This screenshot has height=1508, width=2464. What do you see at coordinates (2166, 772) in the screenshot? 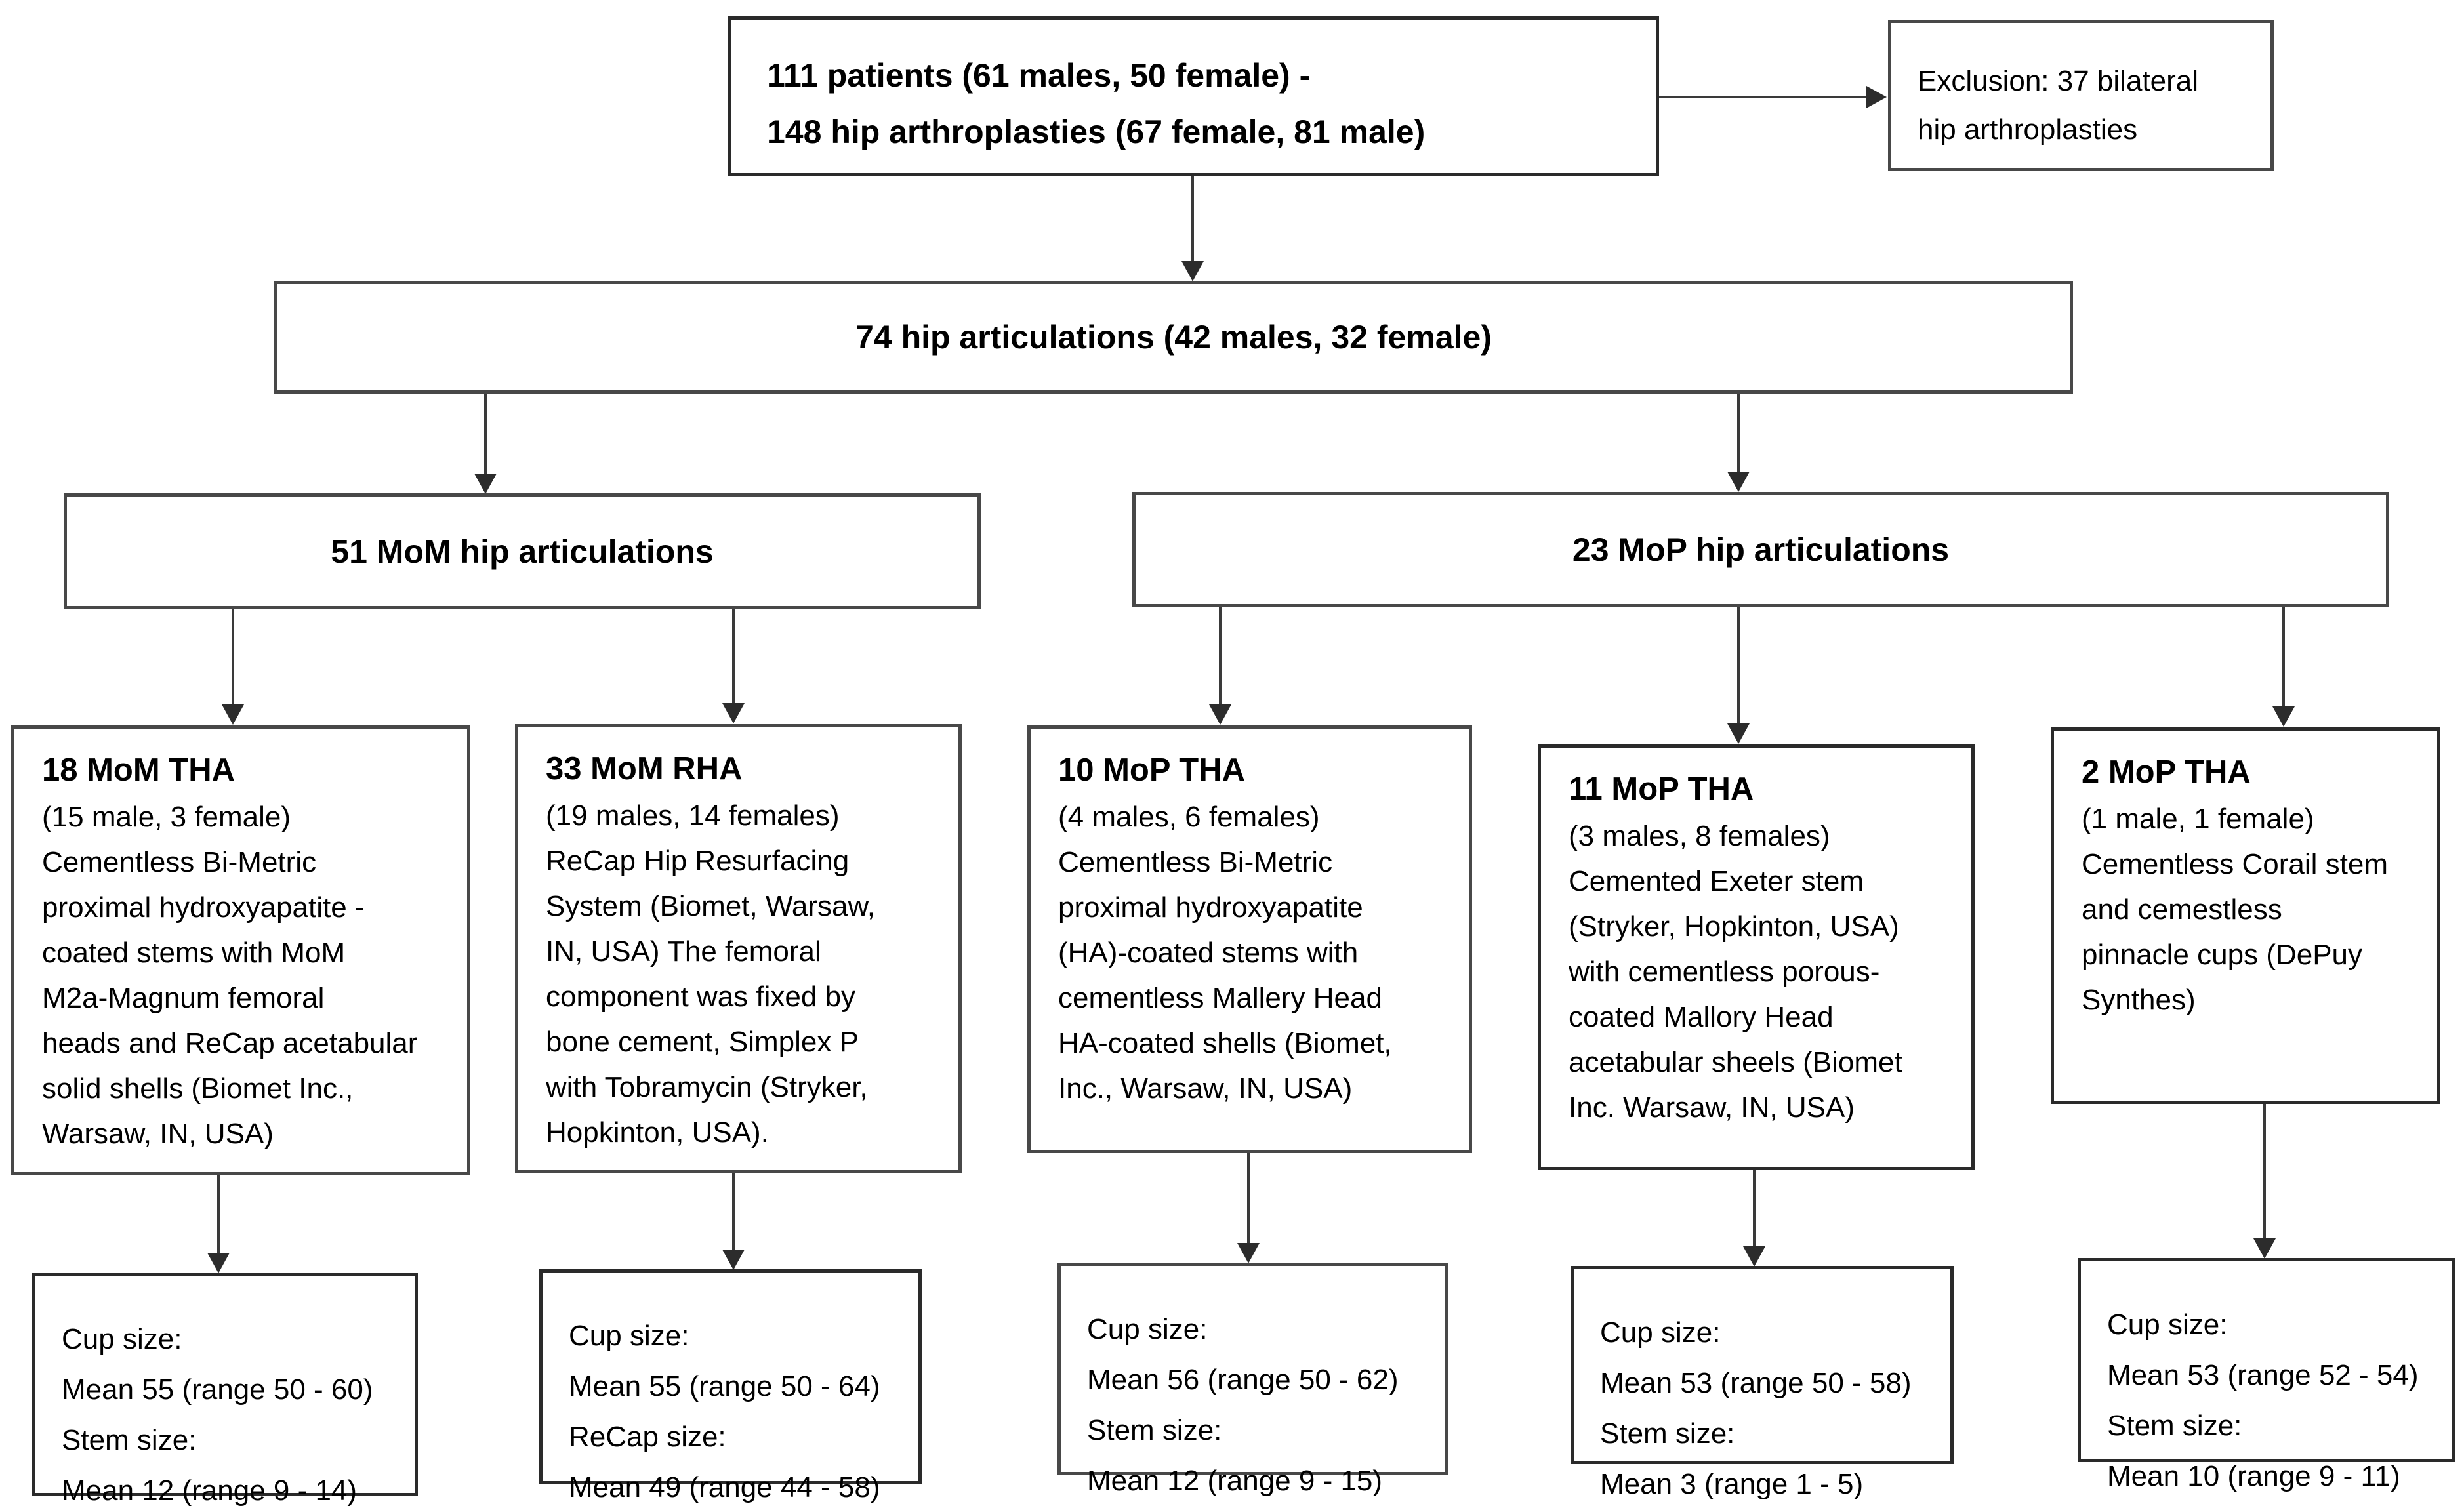
I see `group-title: 2 MoP THA` at bounding box center [2166, 772].